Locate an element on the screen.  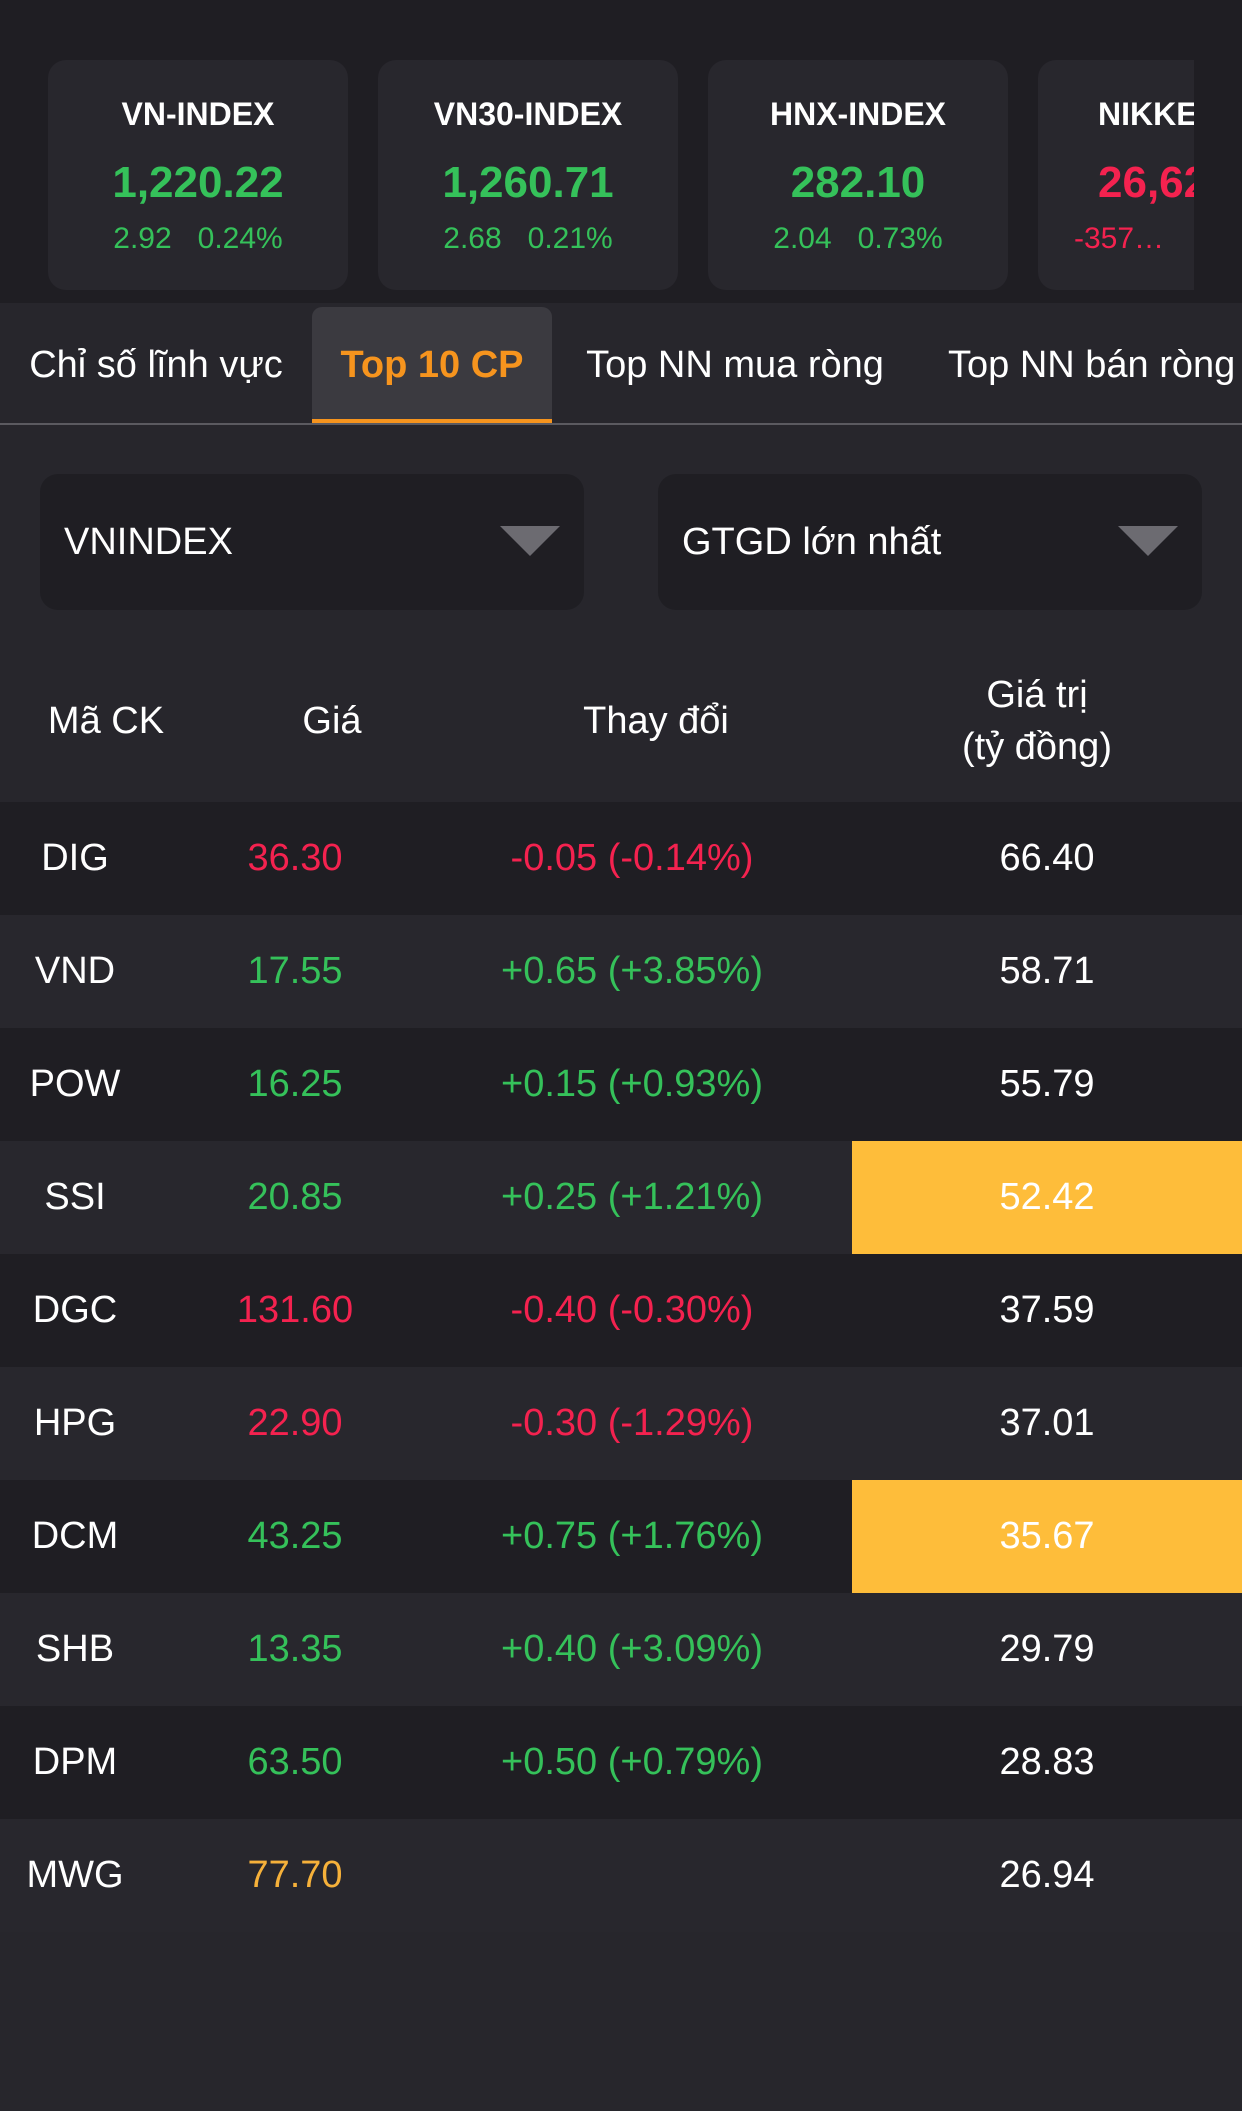
stock-code: DGC is located at coordinates (75, 1310).